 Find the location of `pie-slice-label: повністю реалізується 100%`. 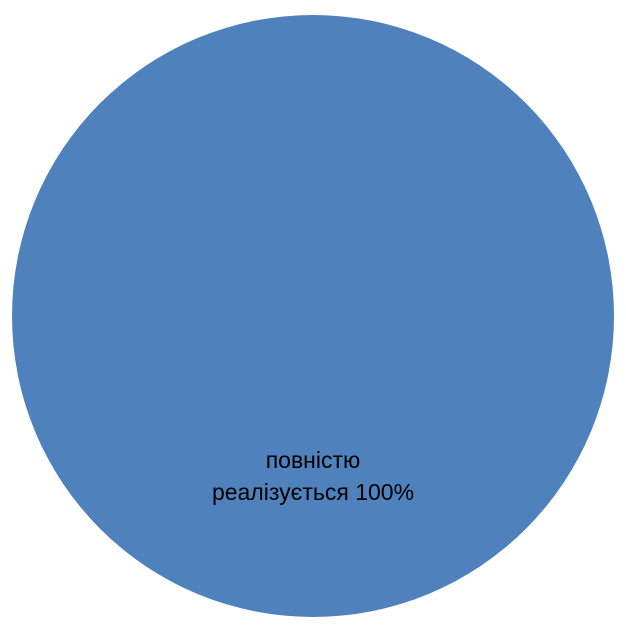

pie-slice-label: повністю реалізується 100% is located at coordinates (313, 476).